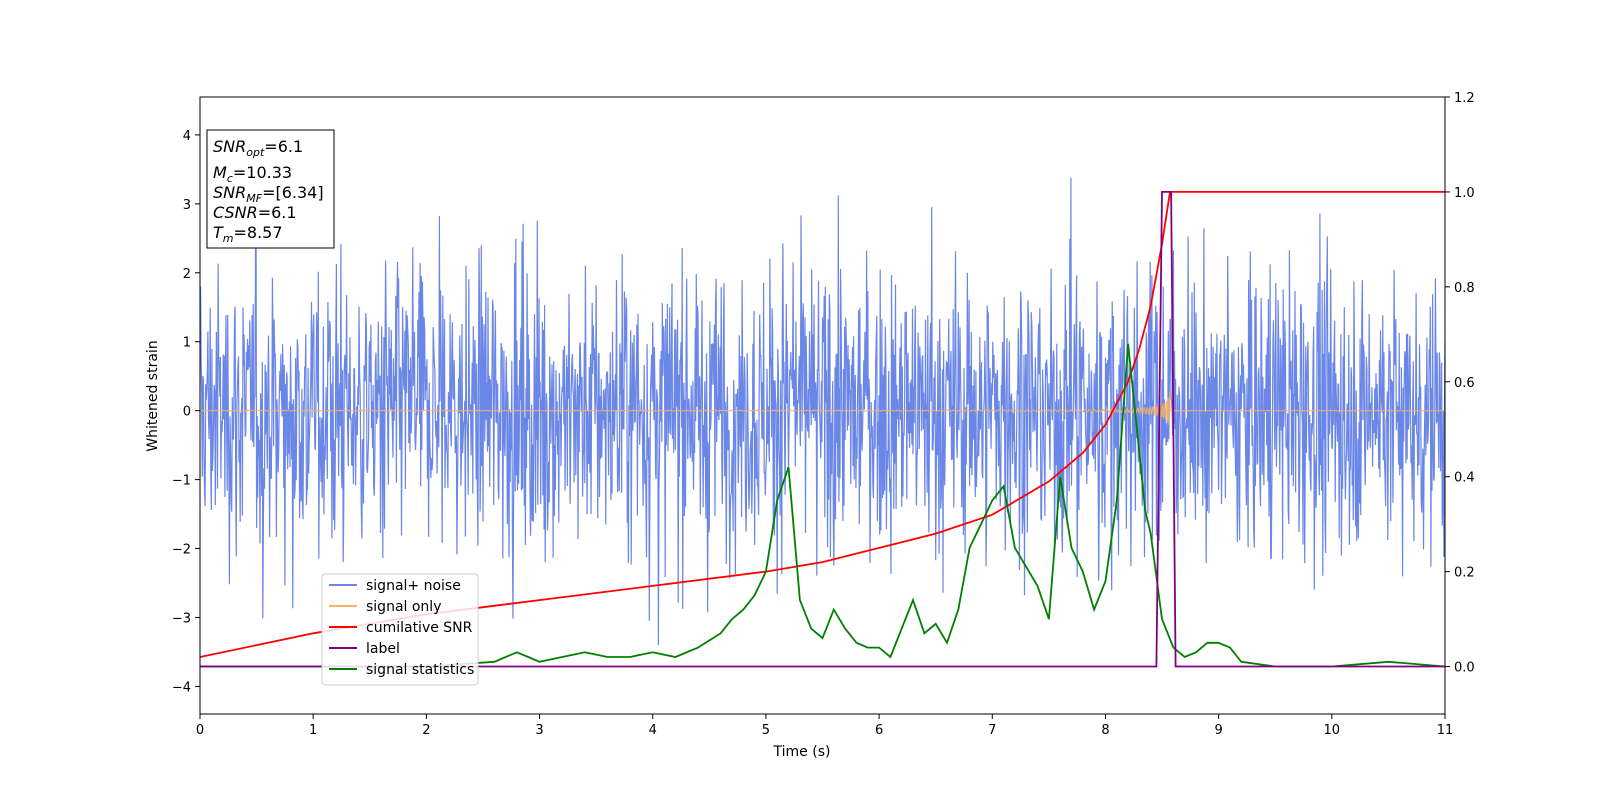 The width and height of the screenshot is (1600, 800). I want to click on svg-text: Tm=8.57, so click(248, 234).